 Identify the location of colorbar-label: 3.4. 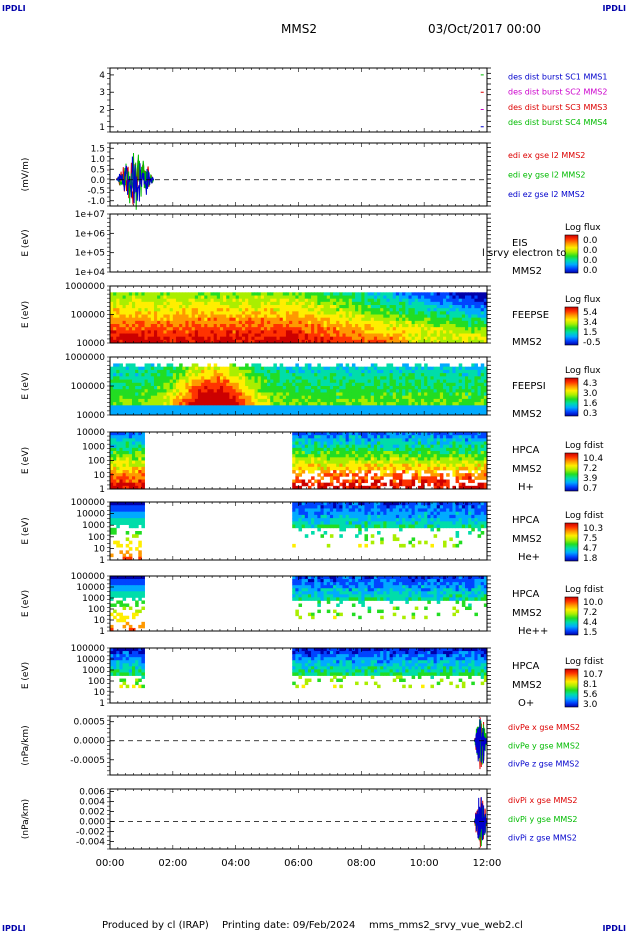
(590, 323).